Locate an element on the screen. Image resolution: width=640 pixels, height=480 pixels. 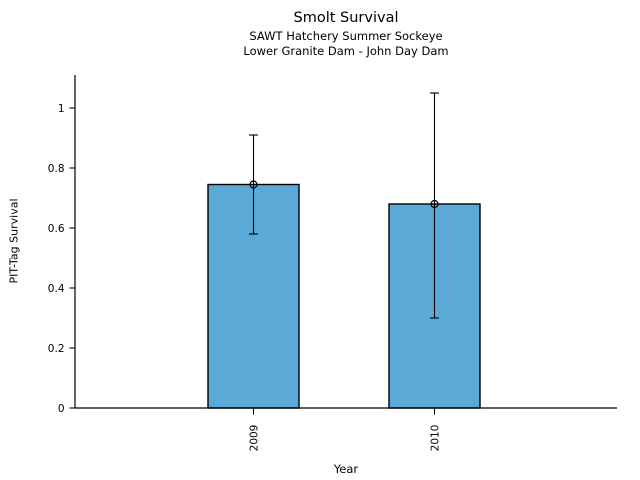
y-tick-label: 0.8 is located at coordinates (56, 169).